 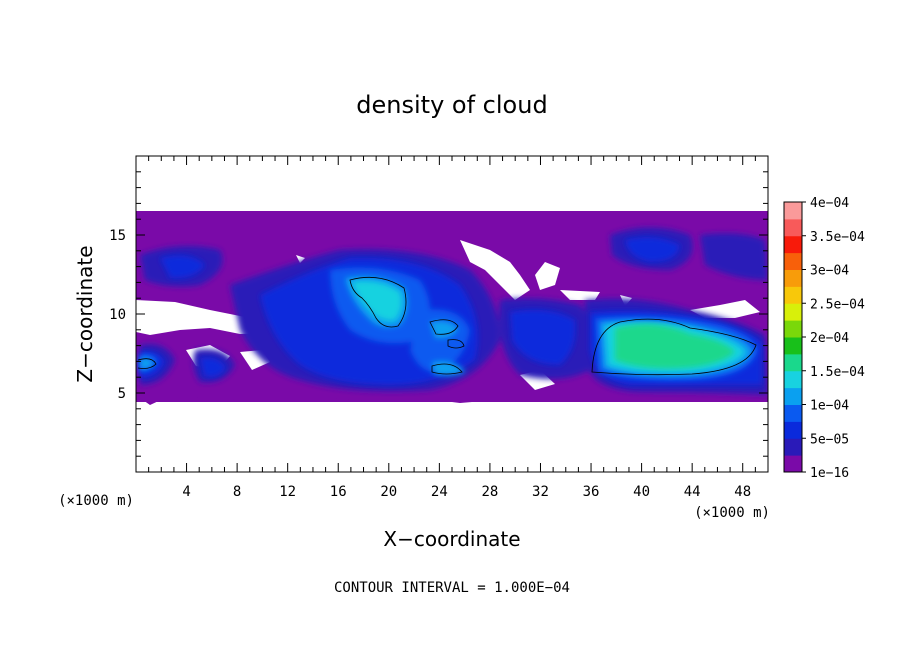 What do you see at coordinates (829, 203) in the screenshot?
I see `colorbar-label: 4e−04` at bounding box center [829, 203].